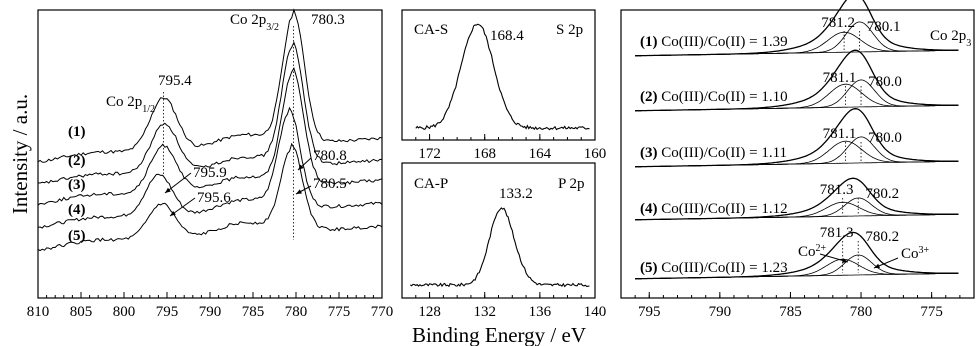 This screenshot has width=980, height=346. I want to click on panel-c-plot: 128 132 136 140, so click(504, 263).